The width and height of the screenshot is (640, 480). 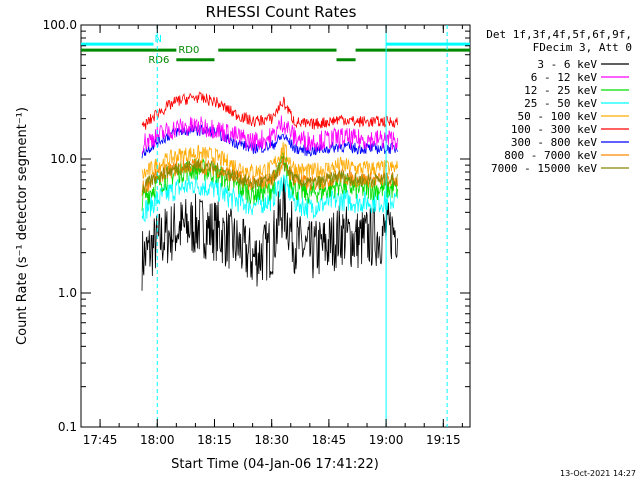 What do you see at coordinates (157, 39) in the screenshot?
I see `flag-bar-label: N` at bounding box center [157, 39].